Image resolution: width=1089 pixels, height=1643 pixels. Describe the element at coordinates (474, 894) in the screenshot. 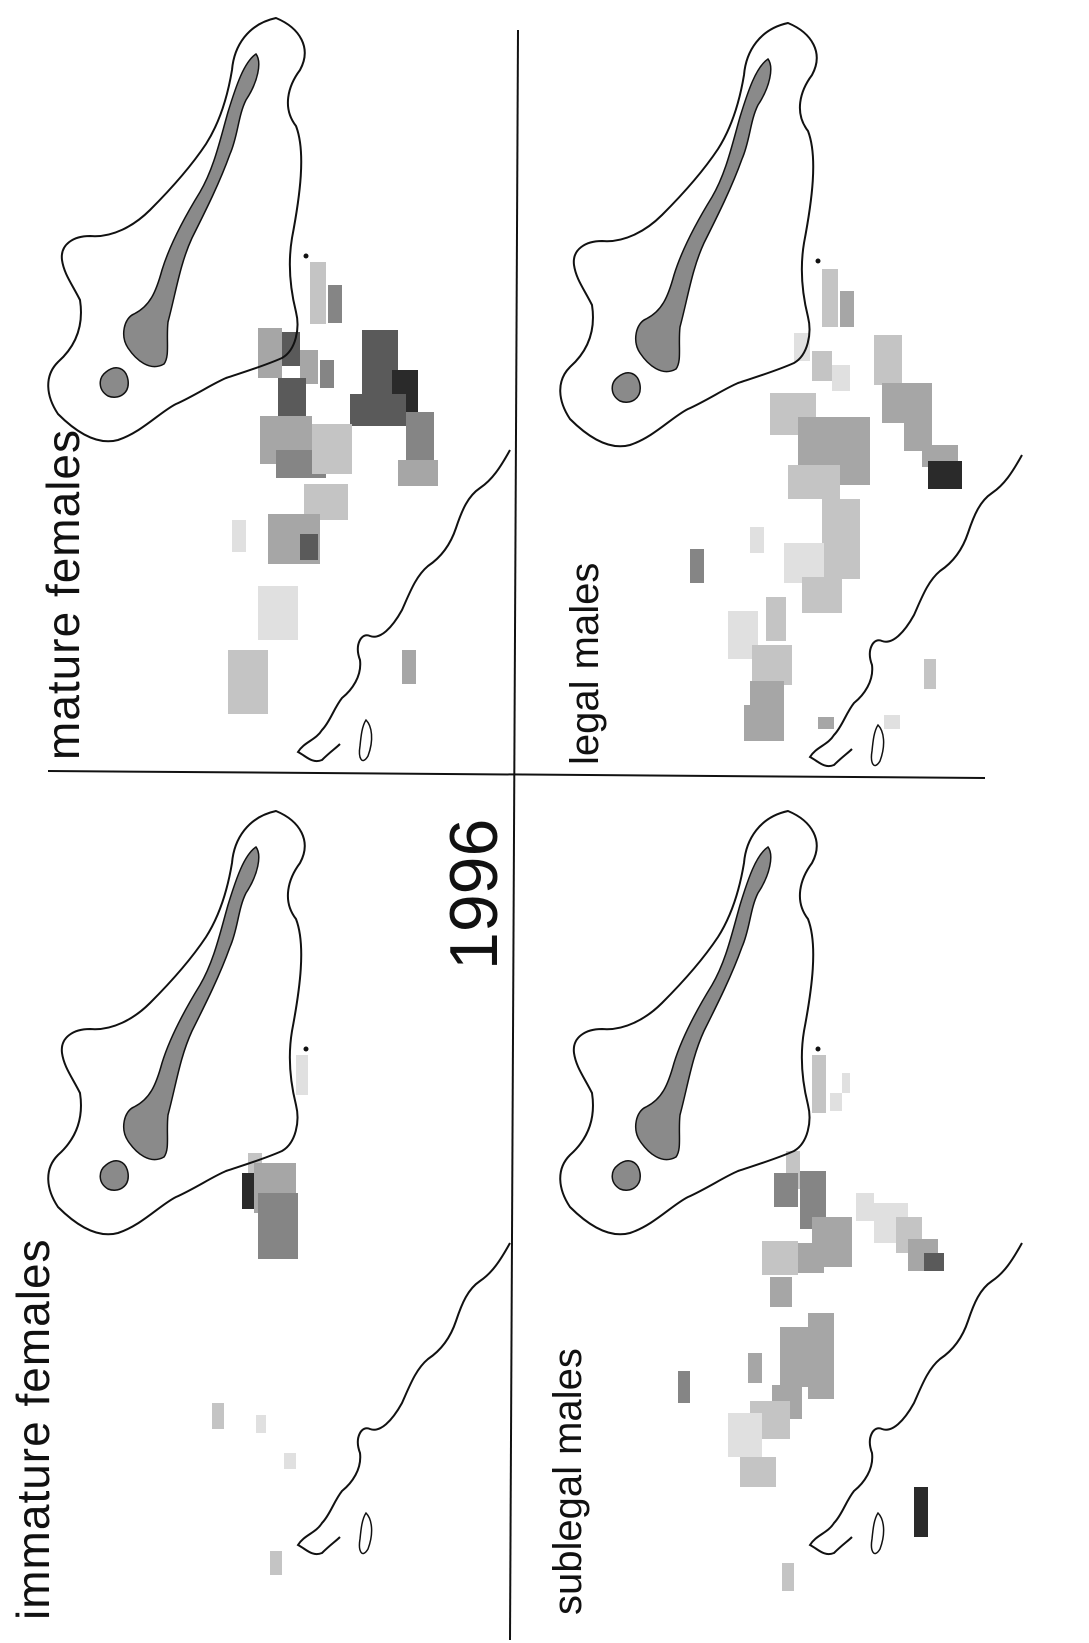

I see `year-label: 1996` at that location.